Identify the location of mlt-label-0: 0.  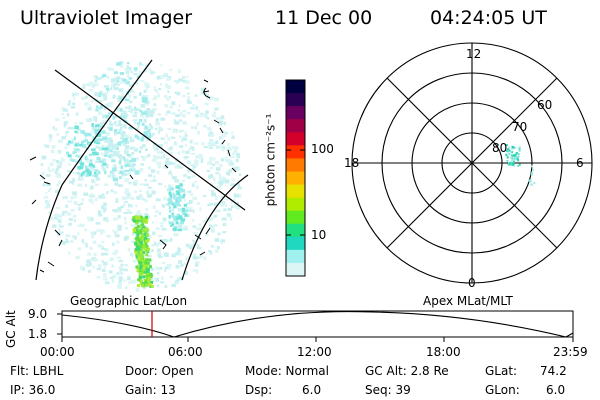
(472, 283).